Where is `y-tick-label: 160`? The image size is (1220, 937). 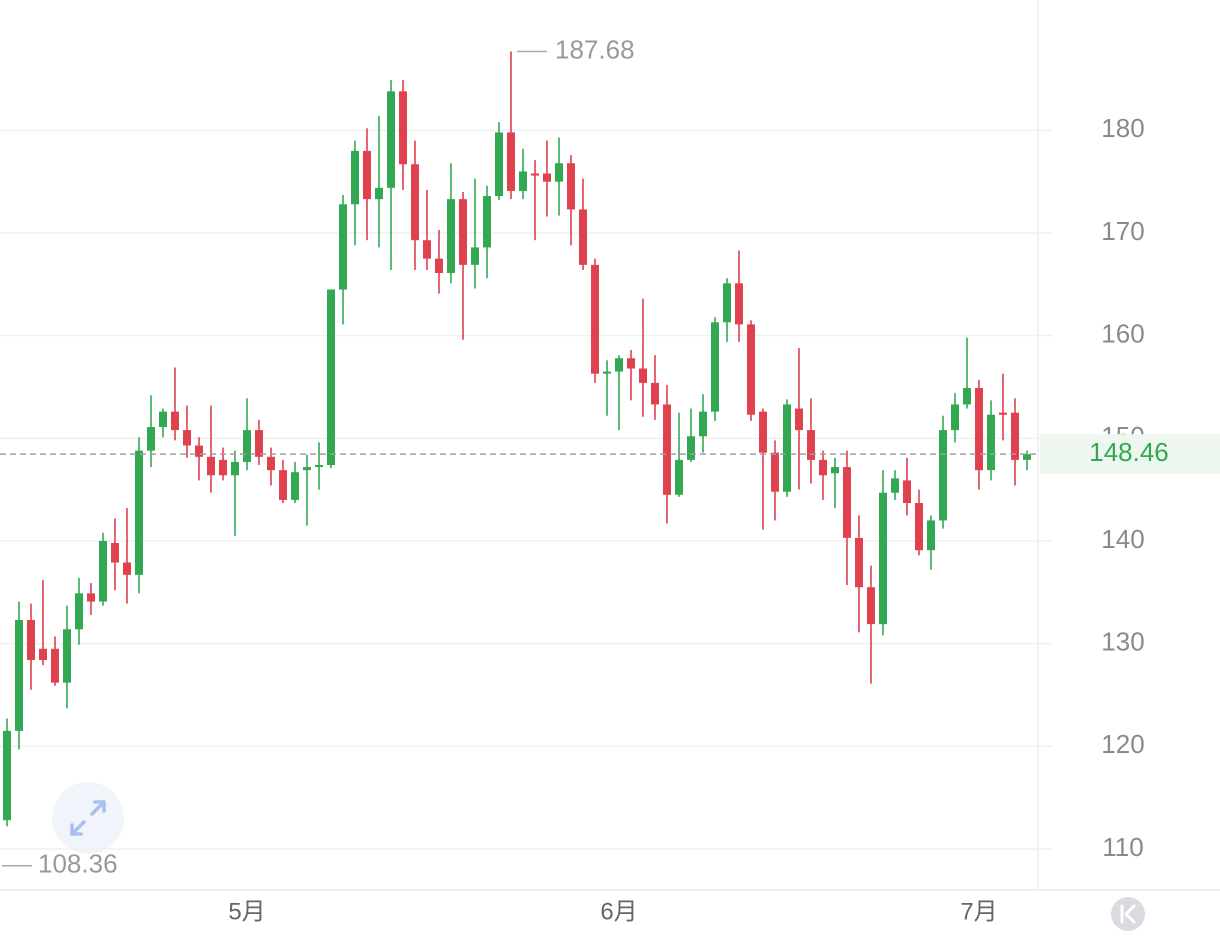
y-tick-label: 160 is located at coordinates (1122, 334).